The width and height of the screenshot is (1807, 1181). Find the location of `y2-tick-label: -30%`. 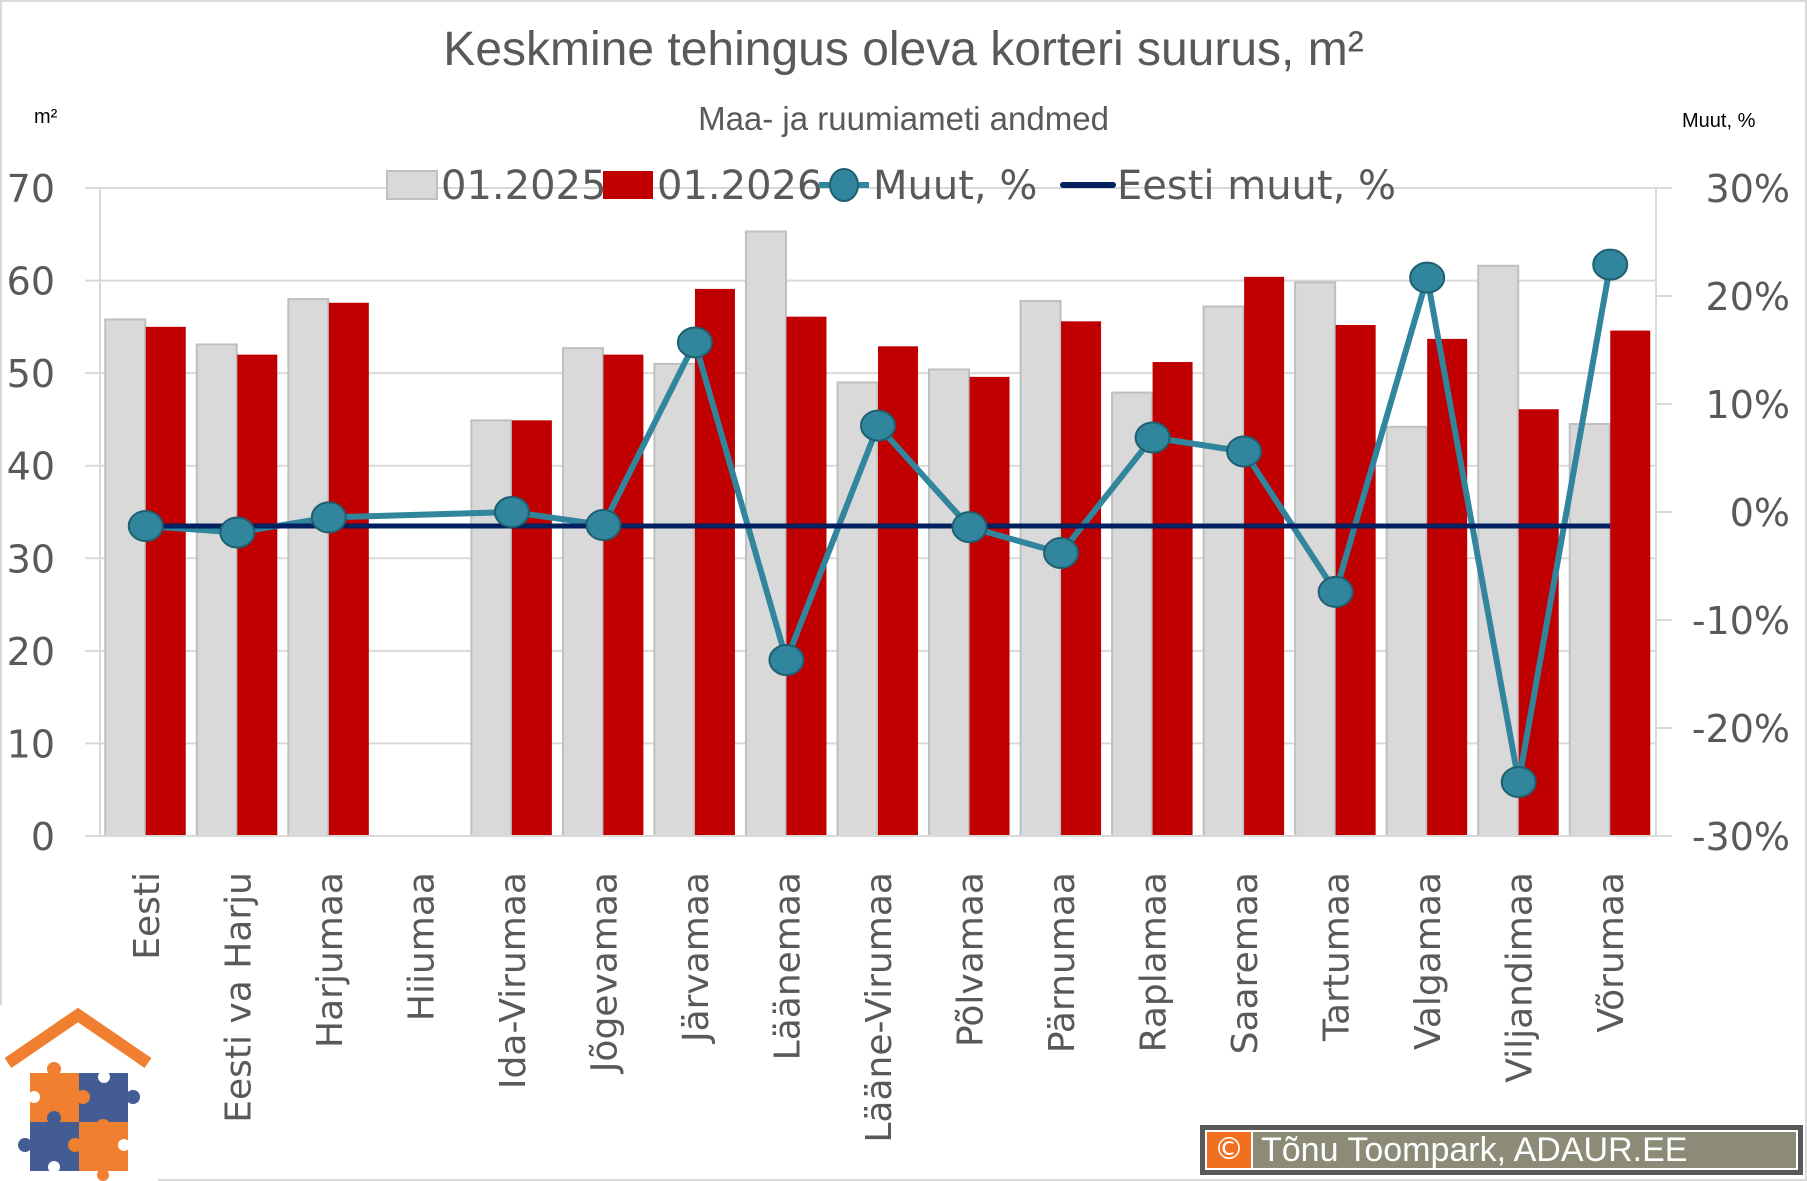

y2-tick-label: -30% is located at coordinates (1741, 837).